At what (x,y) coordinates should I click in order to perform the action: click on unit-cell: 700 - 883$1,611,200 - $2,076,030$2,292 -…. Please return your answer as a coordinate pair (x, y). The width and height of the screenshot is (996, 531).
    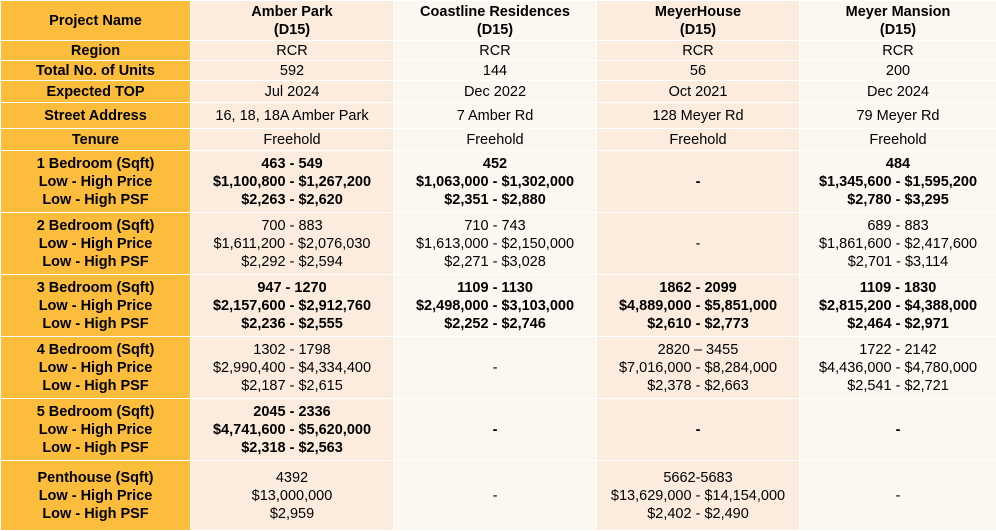
    Looking at the image, I should click on (292, 244).